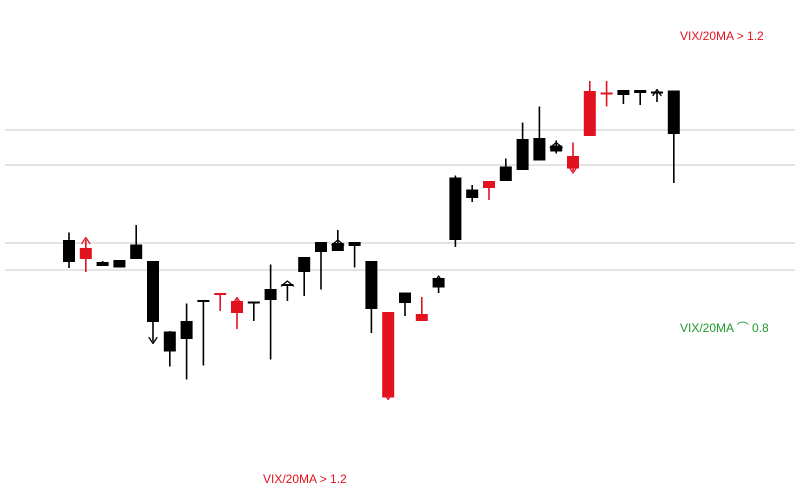 The width and height of the screenshot is (800, 500). What do you see at coordinates (722, 36) in the screenshot?
I see `annotation-0: VIX/20MA > 1.2` at bounding box center [722, 36].